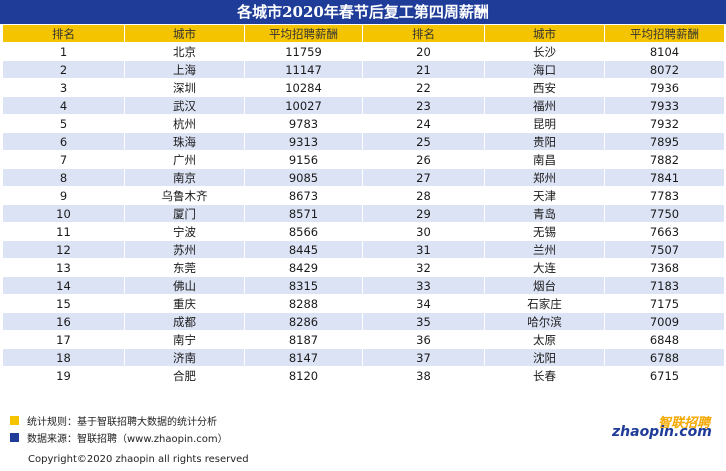 The image size is (726, 471). I want to click on logo-cn: 智联招聘, so click(683, 423).